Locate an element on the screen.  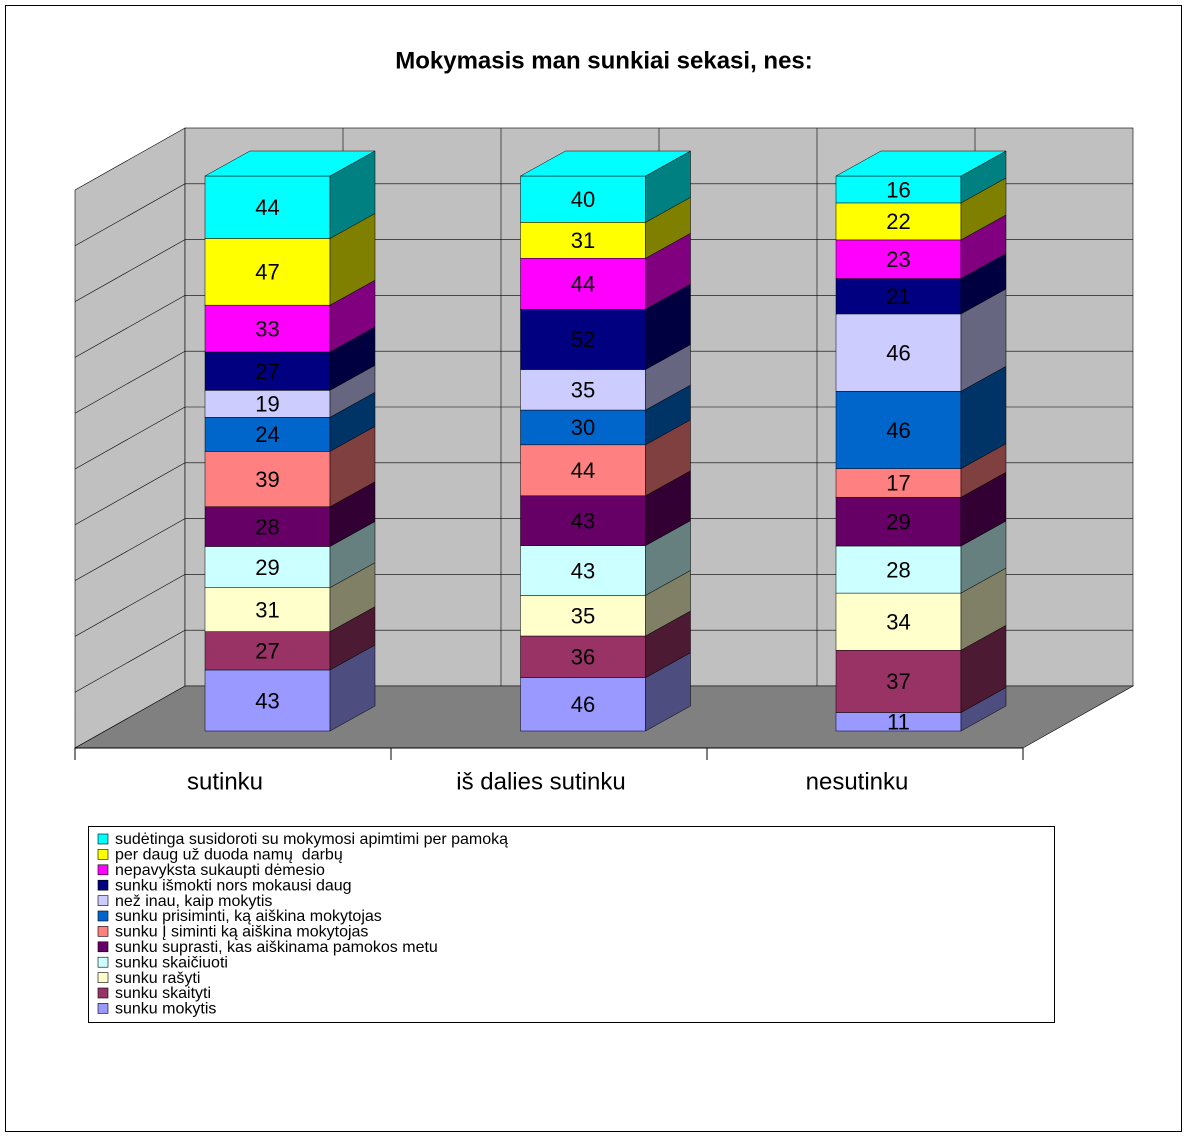
data-label: 52 is located at coordinates (583, 339).